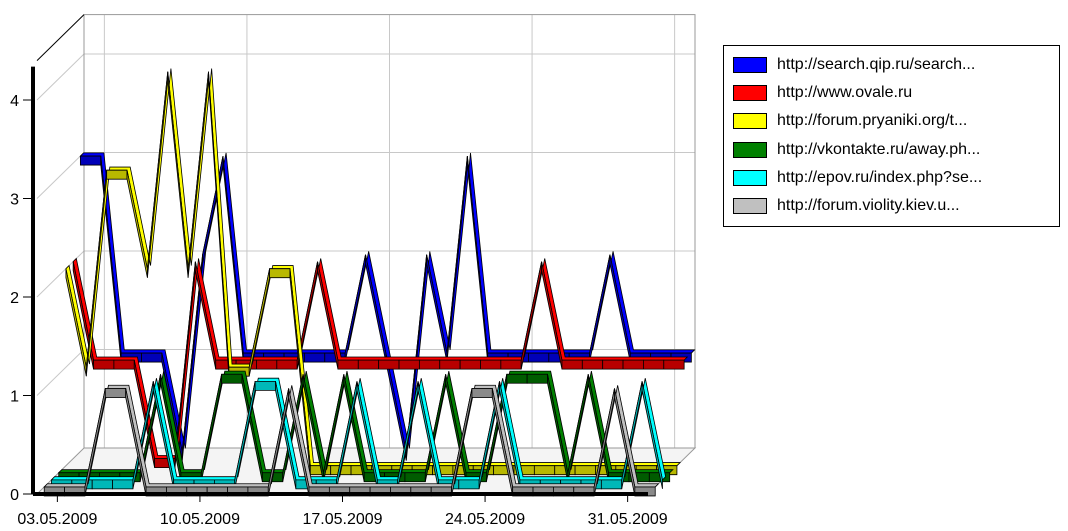 Image resolution: width=1068 pixels, height=531 pixels. I want to click on left-wall-top, so click(60, 37).